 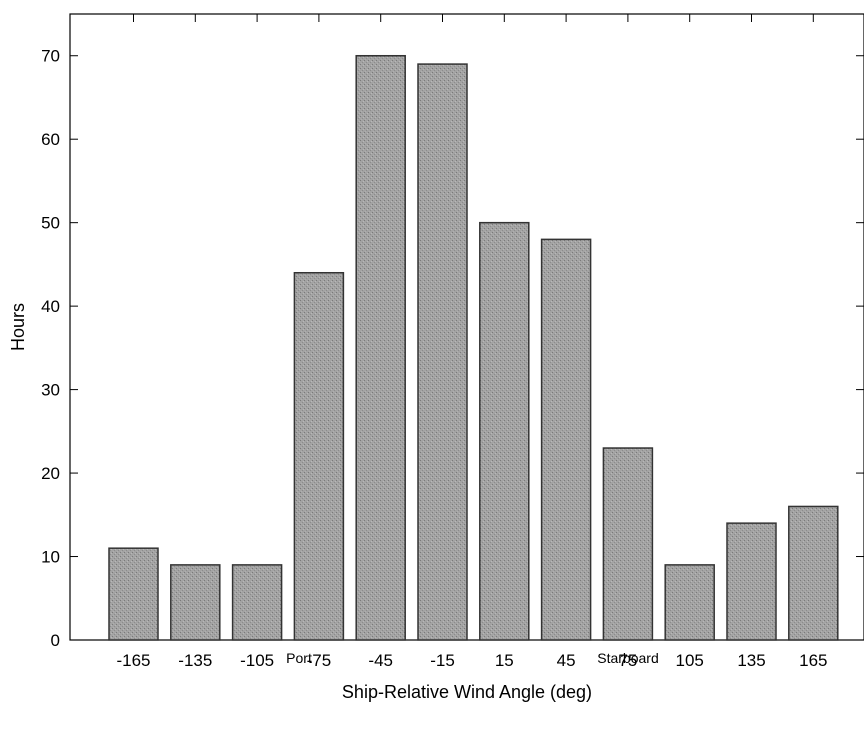 I want to click on starboard-label: Starboard, so click(x=627, y=658).